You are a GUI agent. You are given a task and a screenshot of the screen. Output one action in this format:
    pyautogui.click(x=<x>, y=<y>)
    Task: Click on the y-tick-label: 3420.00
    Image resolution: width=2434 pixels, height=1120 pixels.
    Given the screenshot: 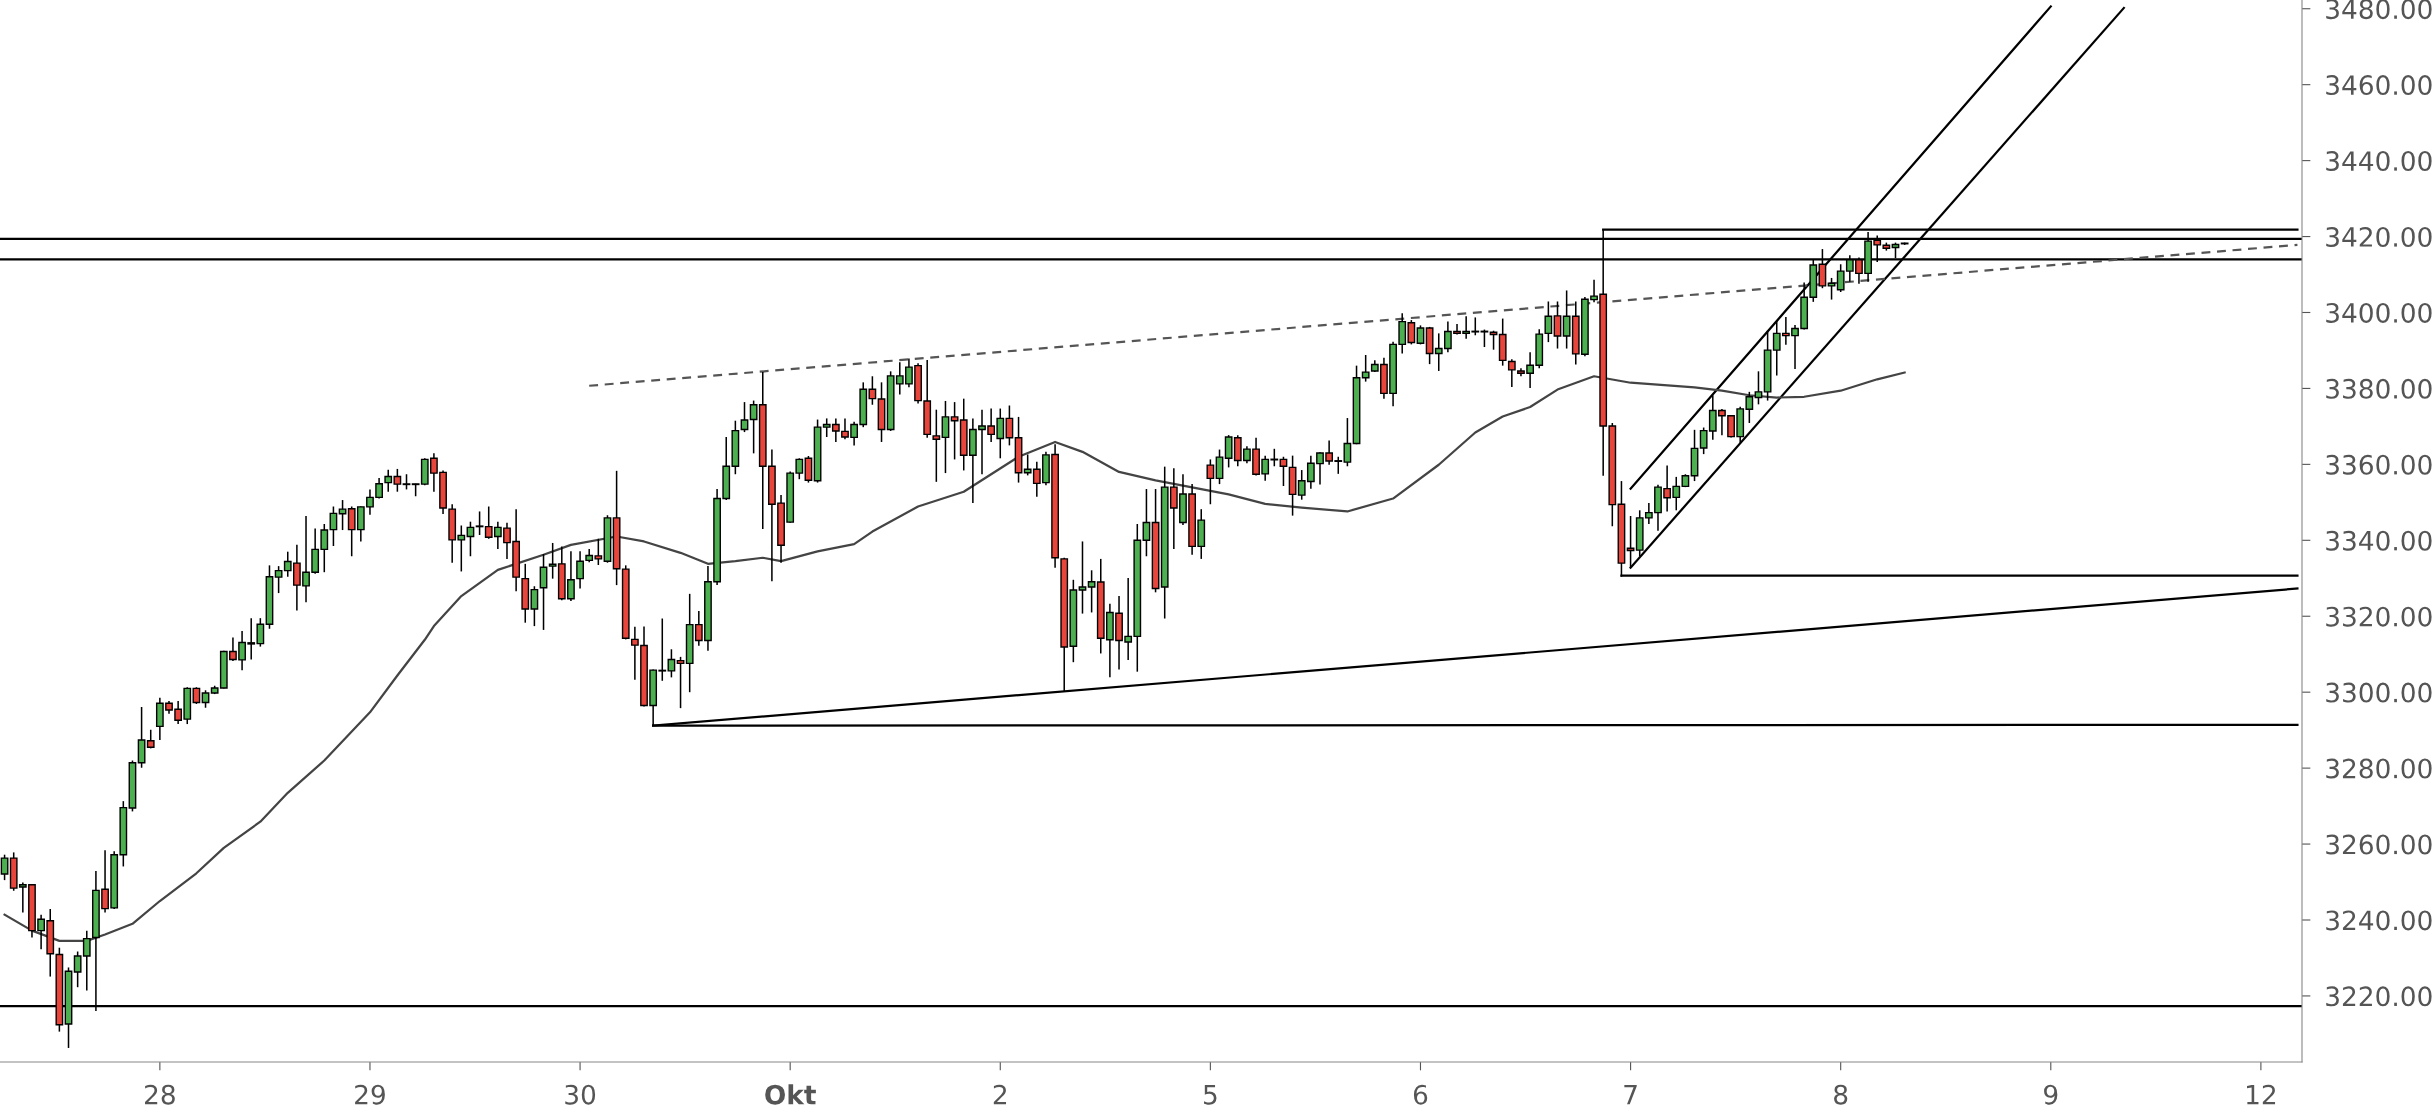 What is the action you would take?
    pyautogui.click(x=2379, y=236)
    